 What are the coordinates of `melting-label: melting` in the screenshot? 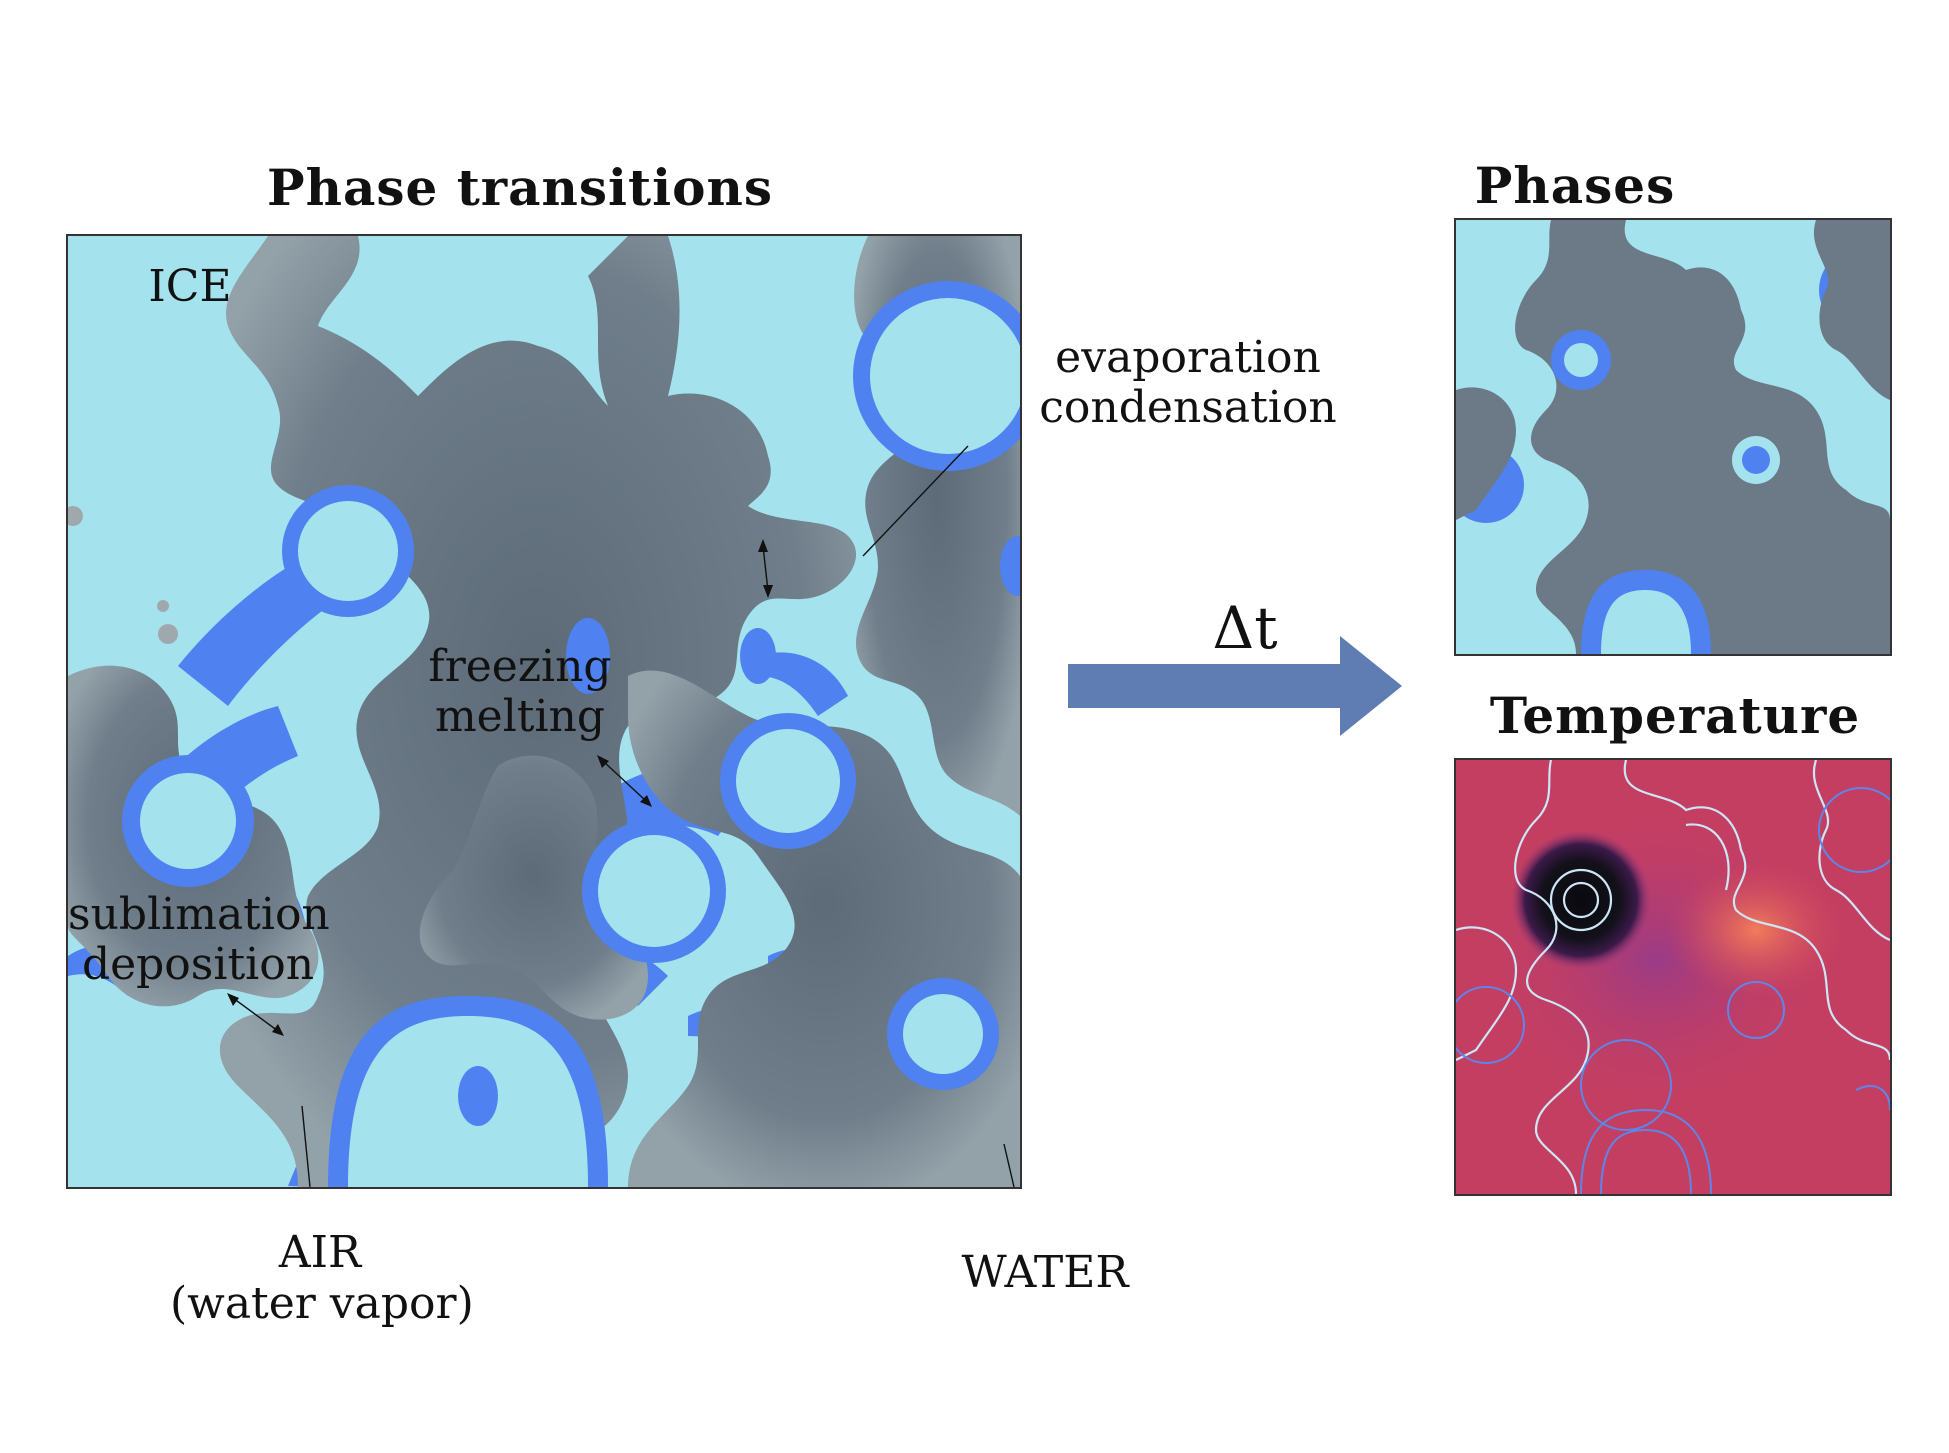 It's located at (520, 716).